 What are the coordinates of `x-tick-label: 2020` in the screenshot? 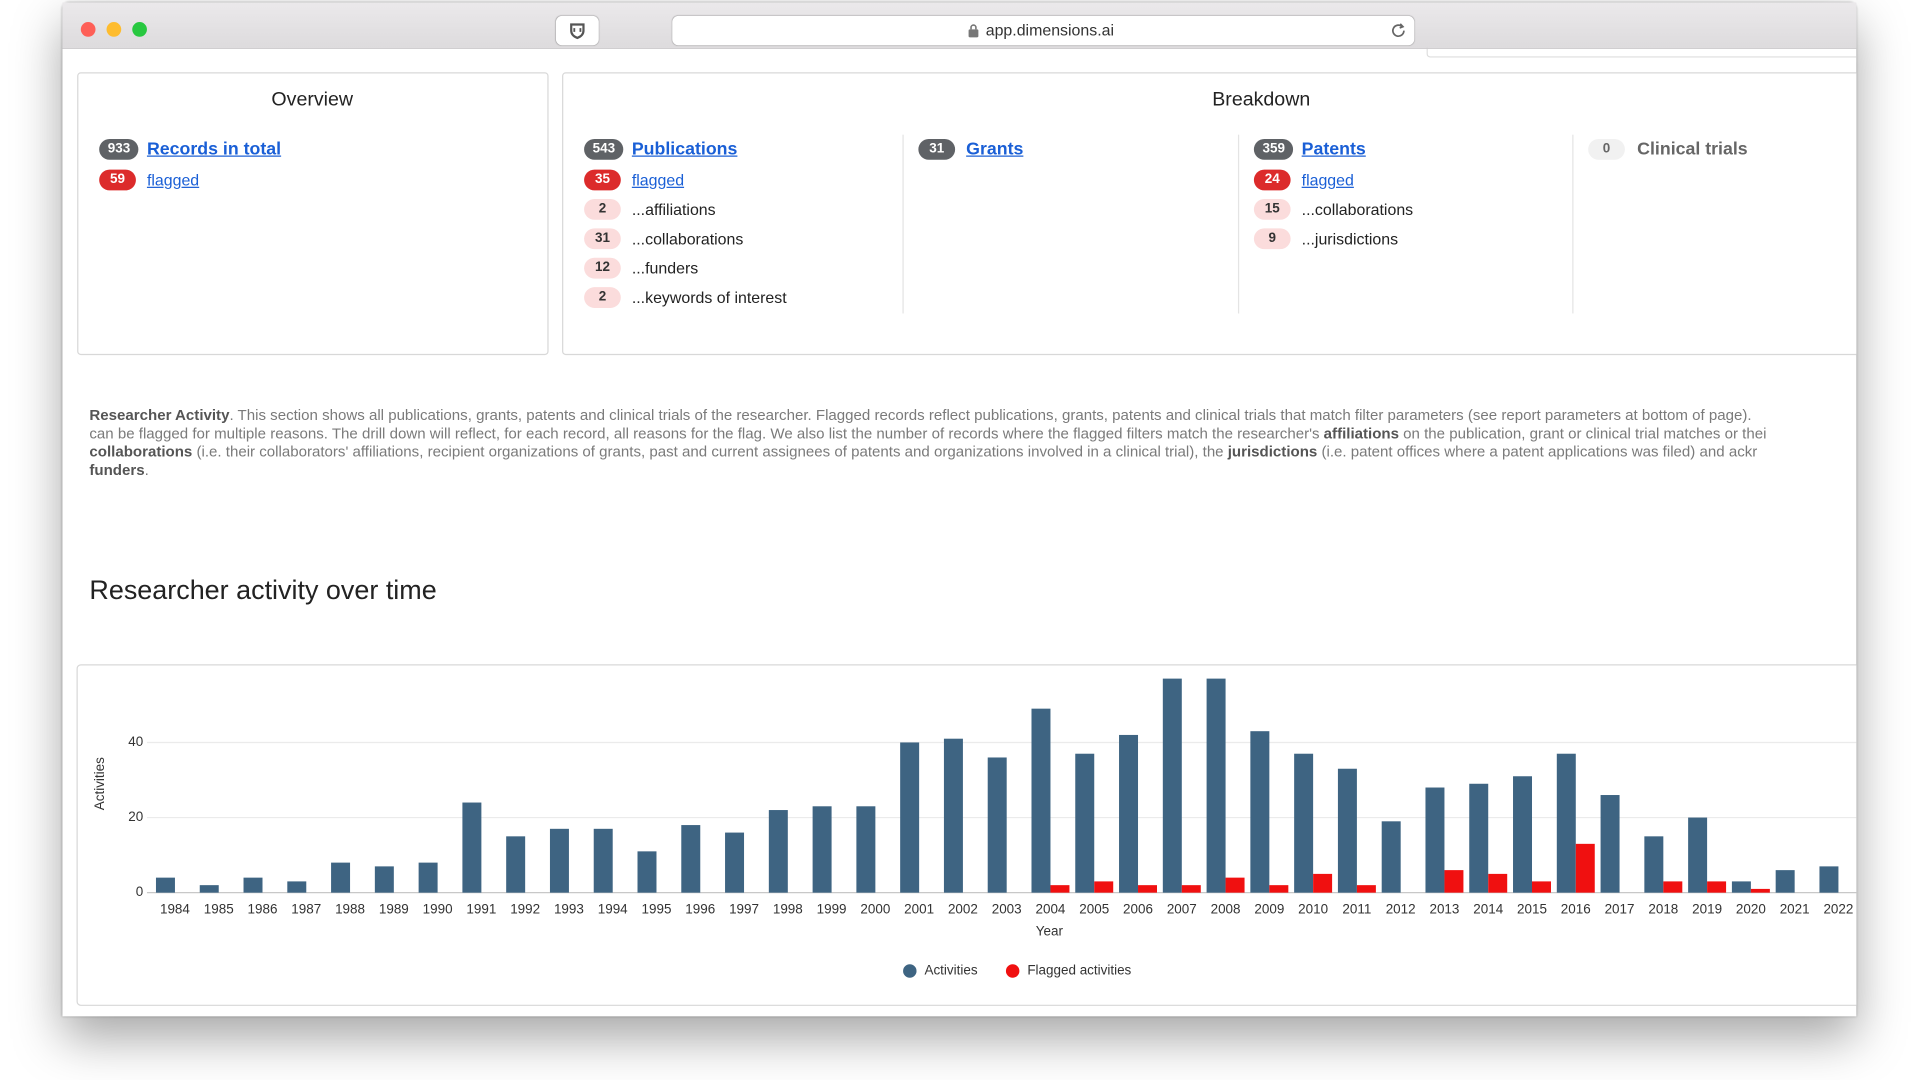 It's located at (1751, 908).